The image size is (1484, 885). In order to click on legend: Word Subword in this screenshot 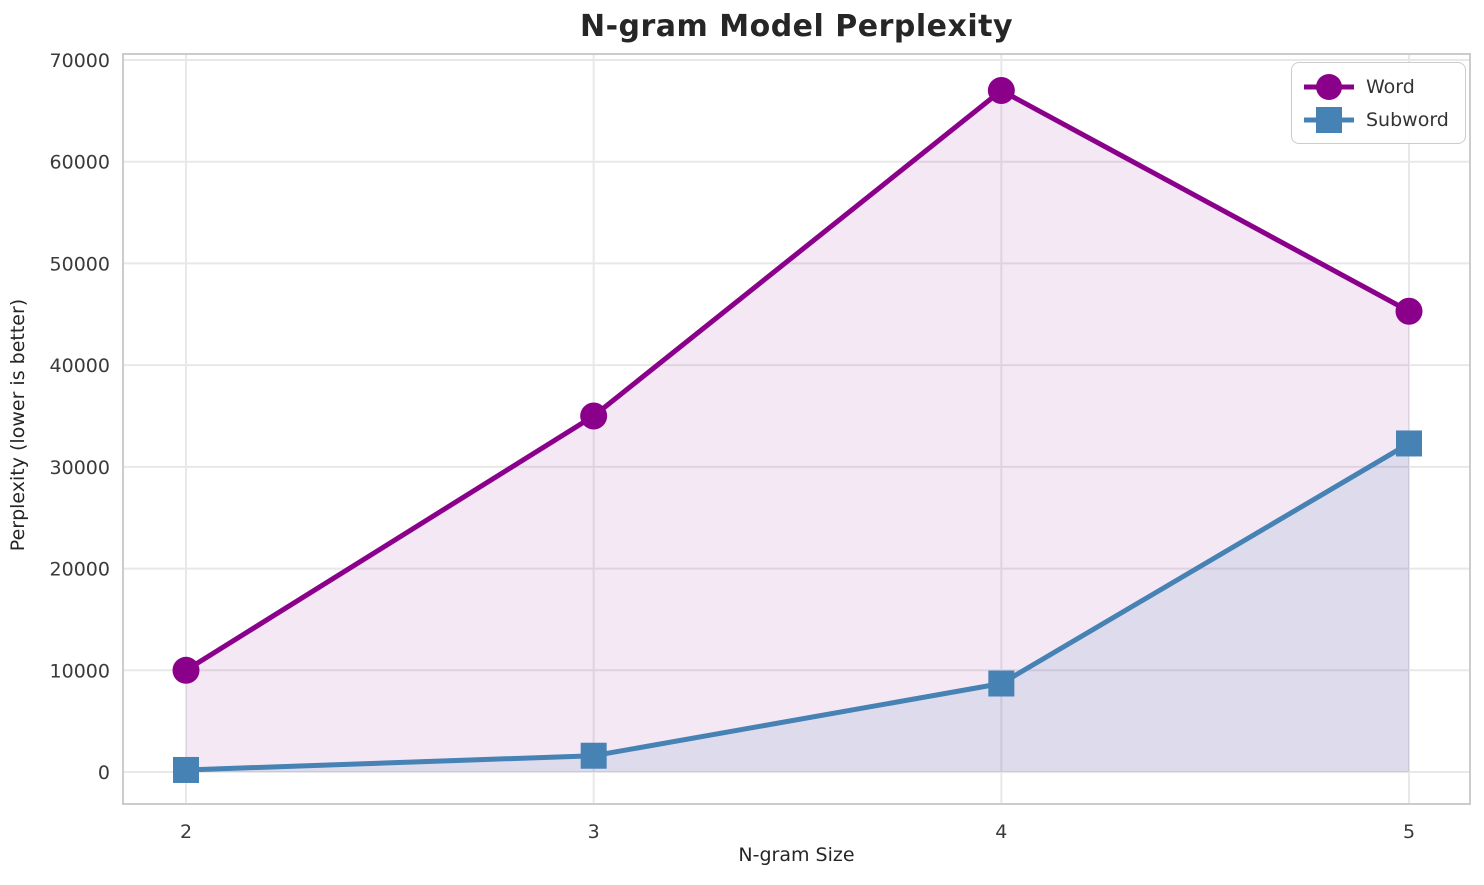, I will do `click(1378, 103)`.